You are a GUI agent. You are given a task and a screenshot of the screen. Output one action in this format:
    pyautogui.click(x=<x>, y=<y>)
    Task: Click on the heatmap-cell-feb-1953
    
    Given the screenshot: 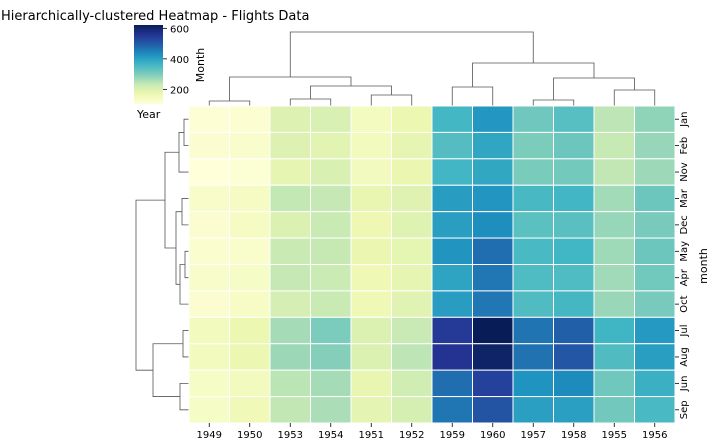 What is the action you would take?
    pyautogui.click(x=290, y=145)
    